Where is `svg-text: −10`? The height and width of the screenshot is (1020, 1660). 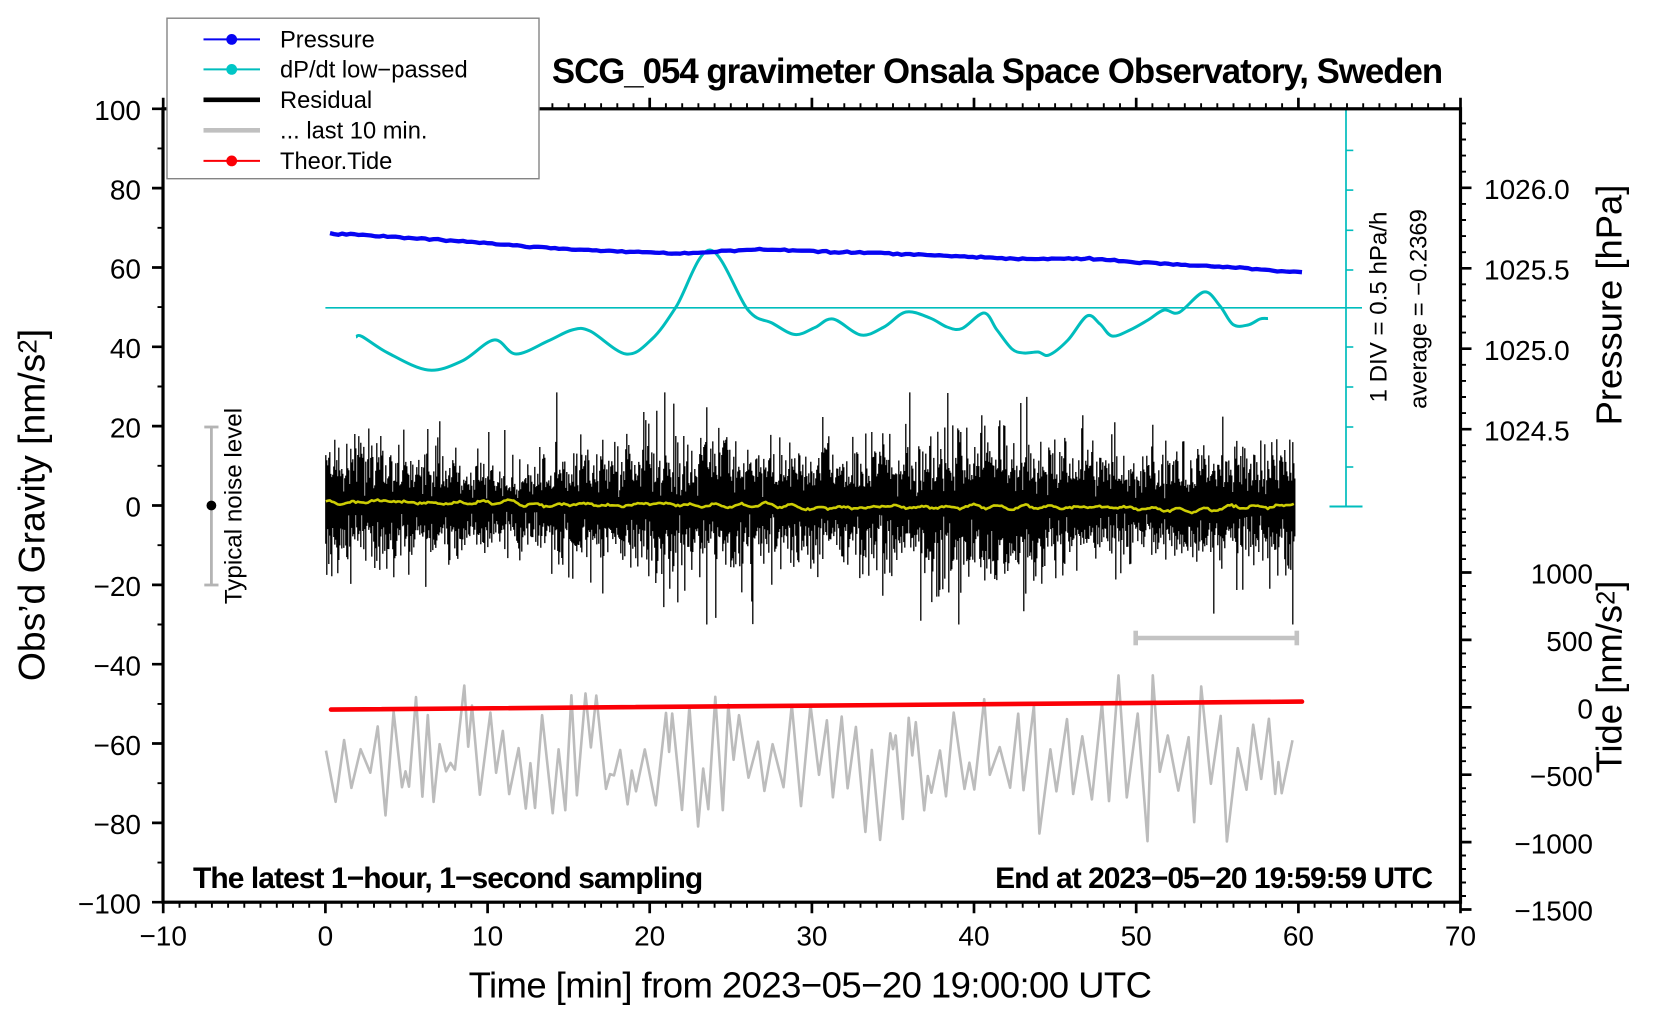
svg-text: −10 is located at coordinates (163, 936).